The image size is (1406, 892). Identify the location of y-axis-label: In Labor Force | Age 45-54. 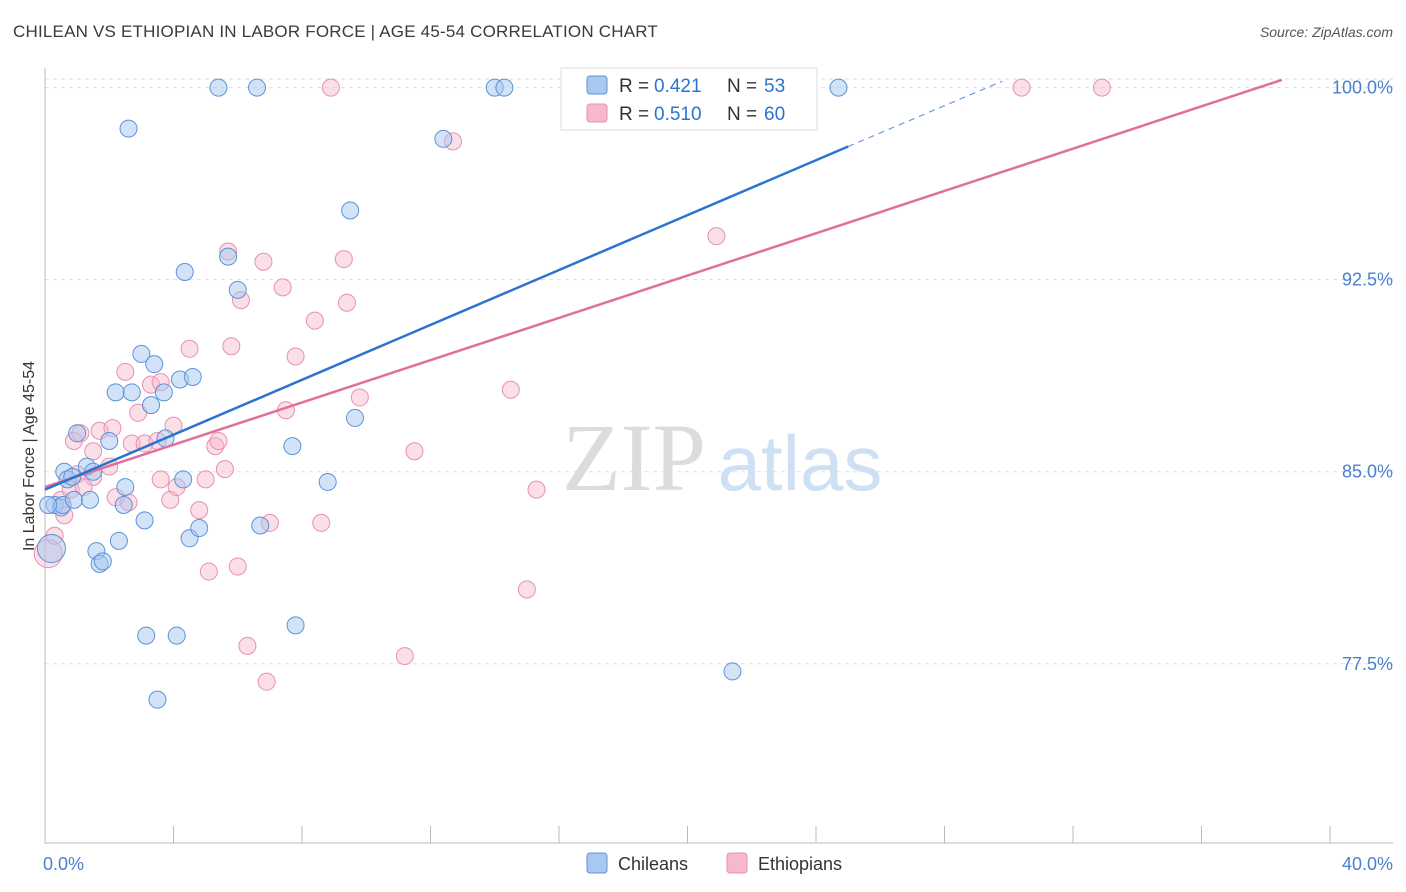
(29, 456).